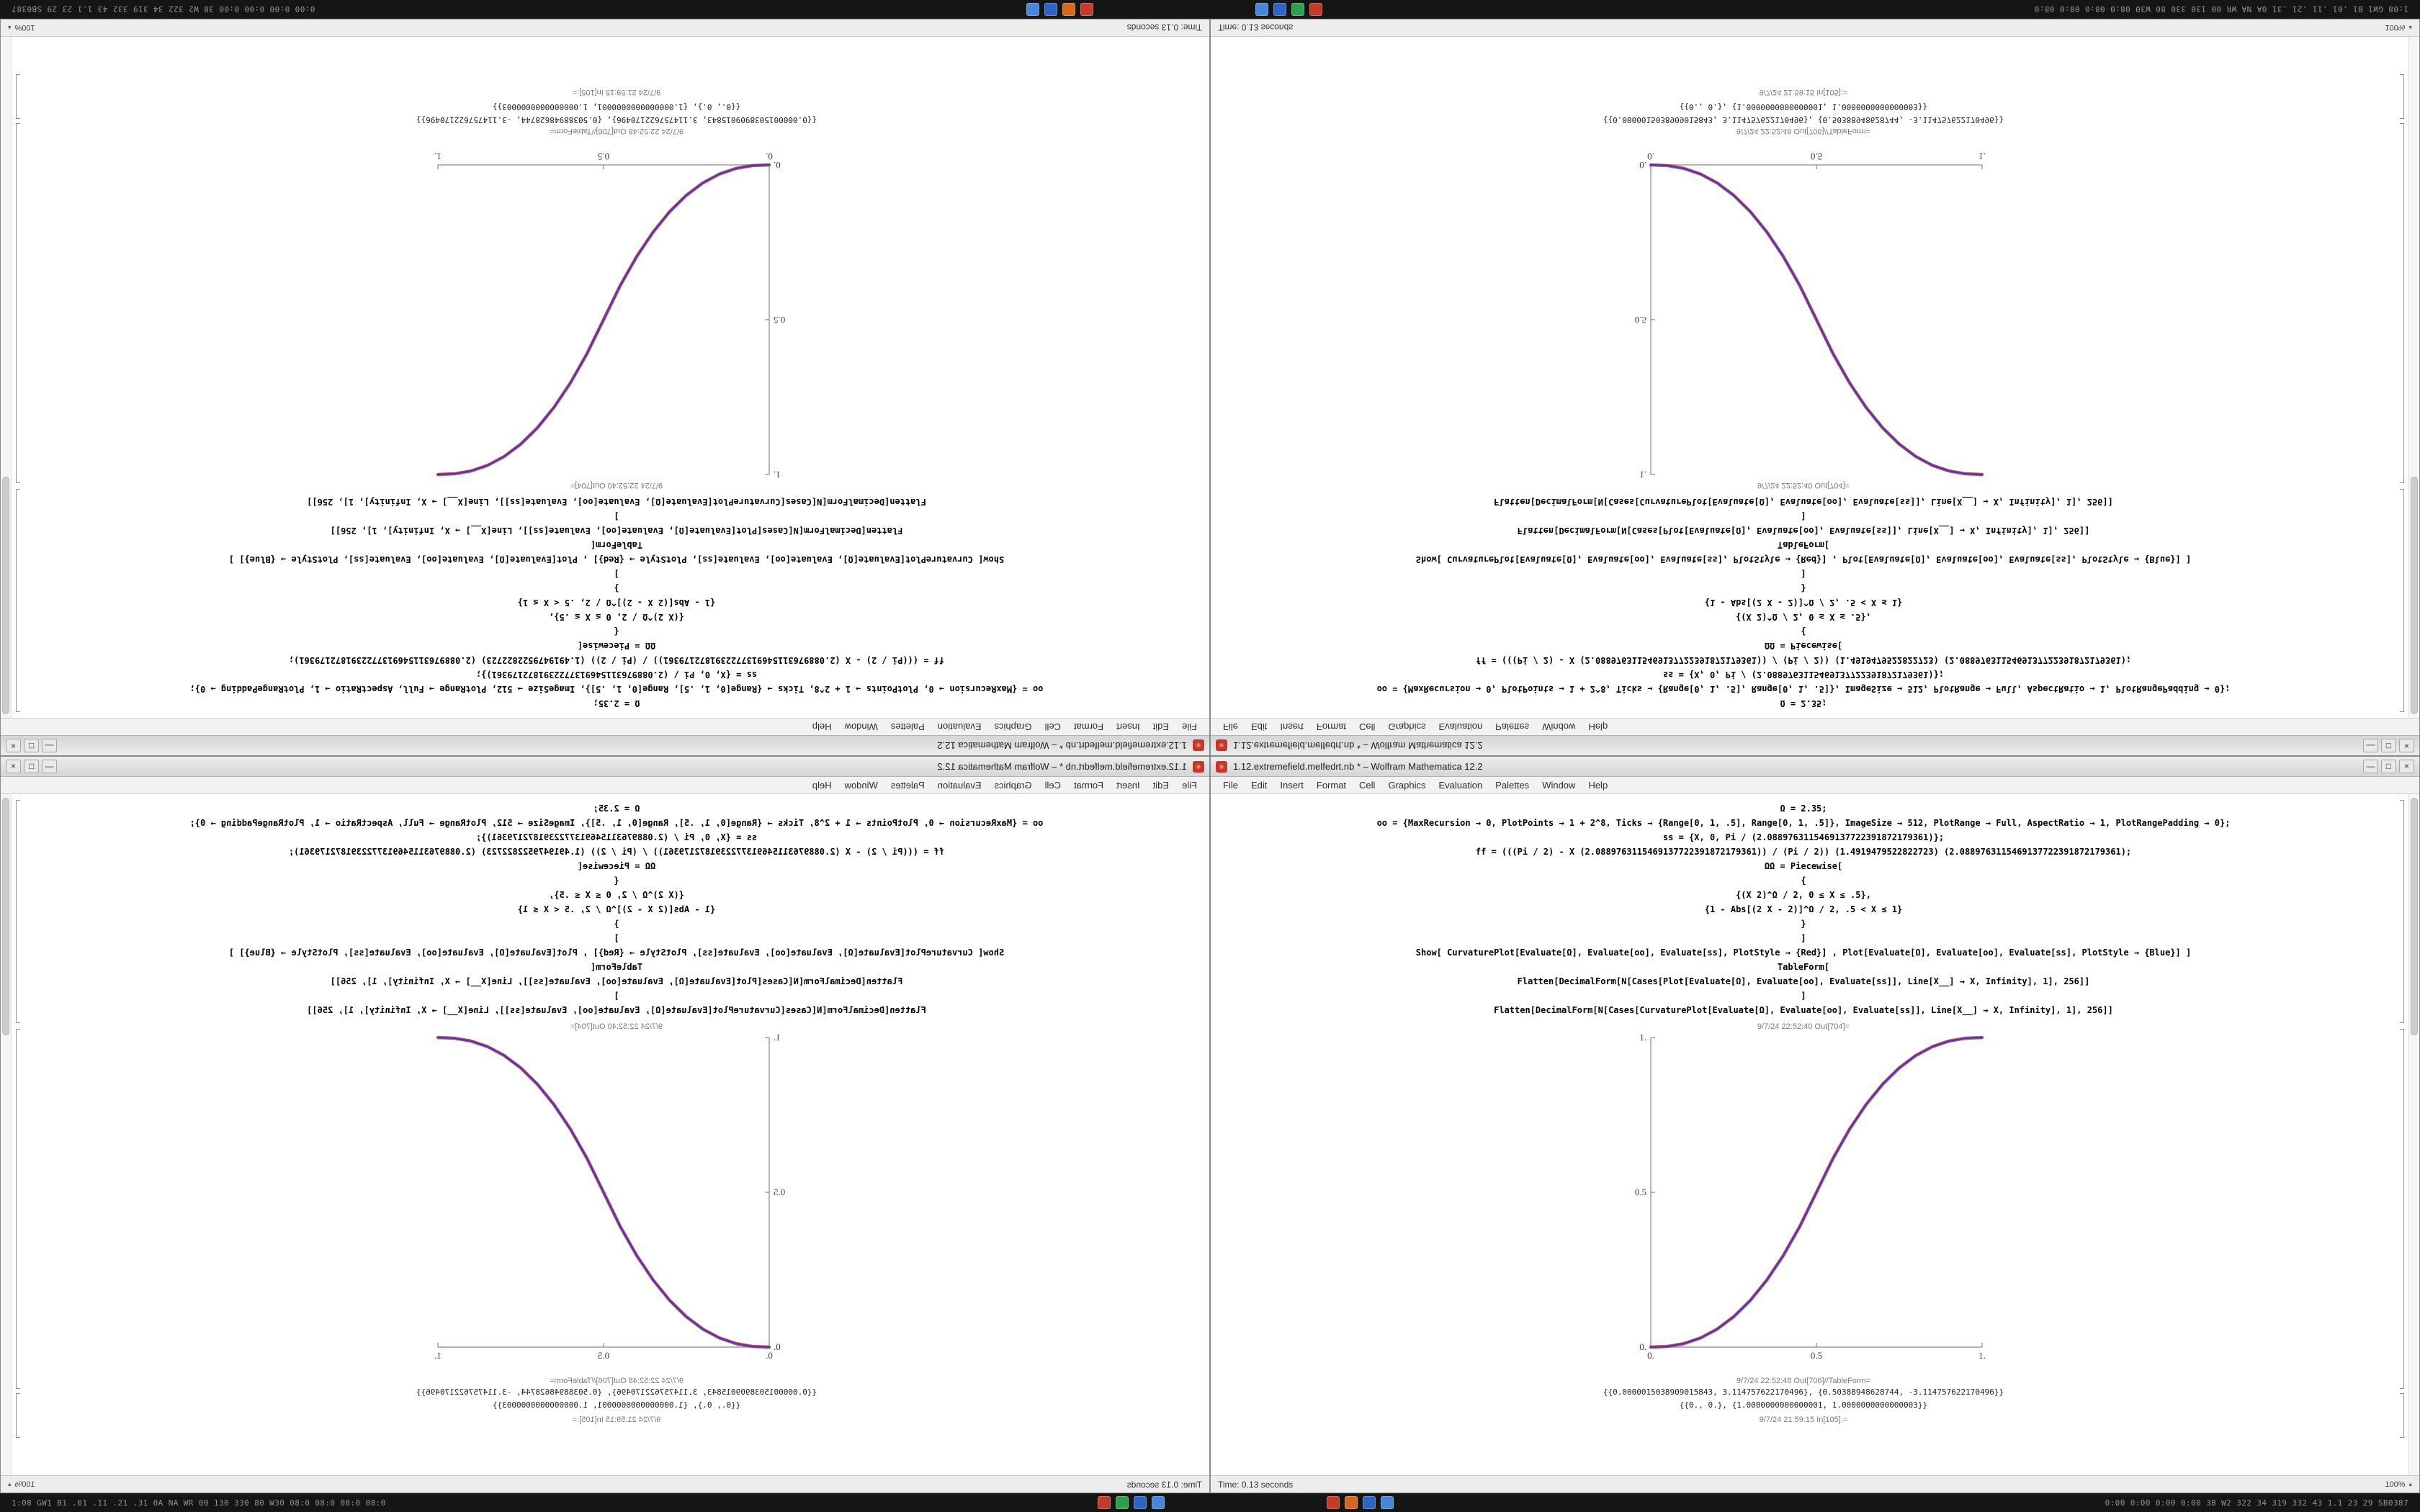  I want to click on code-line: }, so click(1804, 588).